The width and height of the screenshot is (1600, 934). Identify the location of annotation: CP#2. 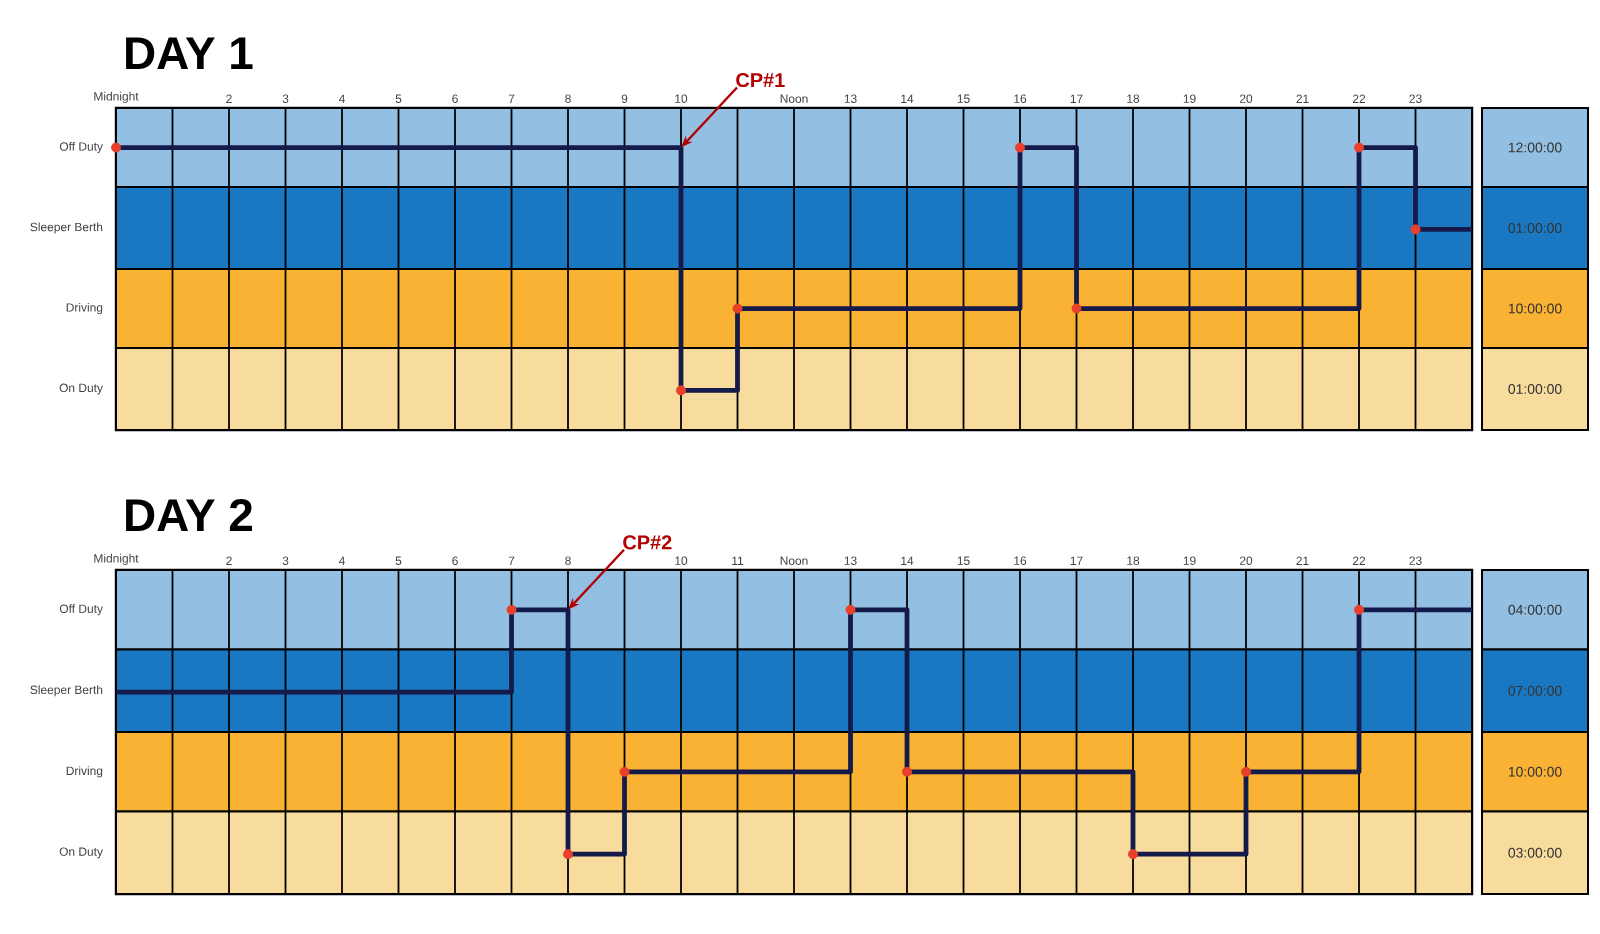
(647, 542).